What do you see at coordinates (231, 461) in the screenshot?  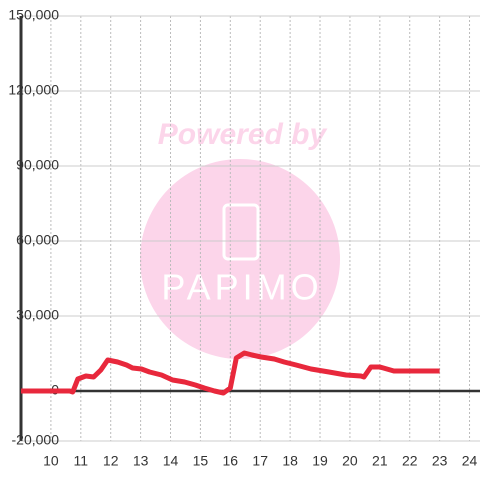 I see `x-tick-label: 16` at bounding box center [231, 461].